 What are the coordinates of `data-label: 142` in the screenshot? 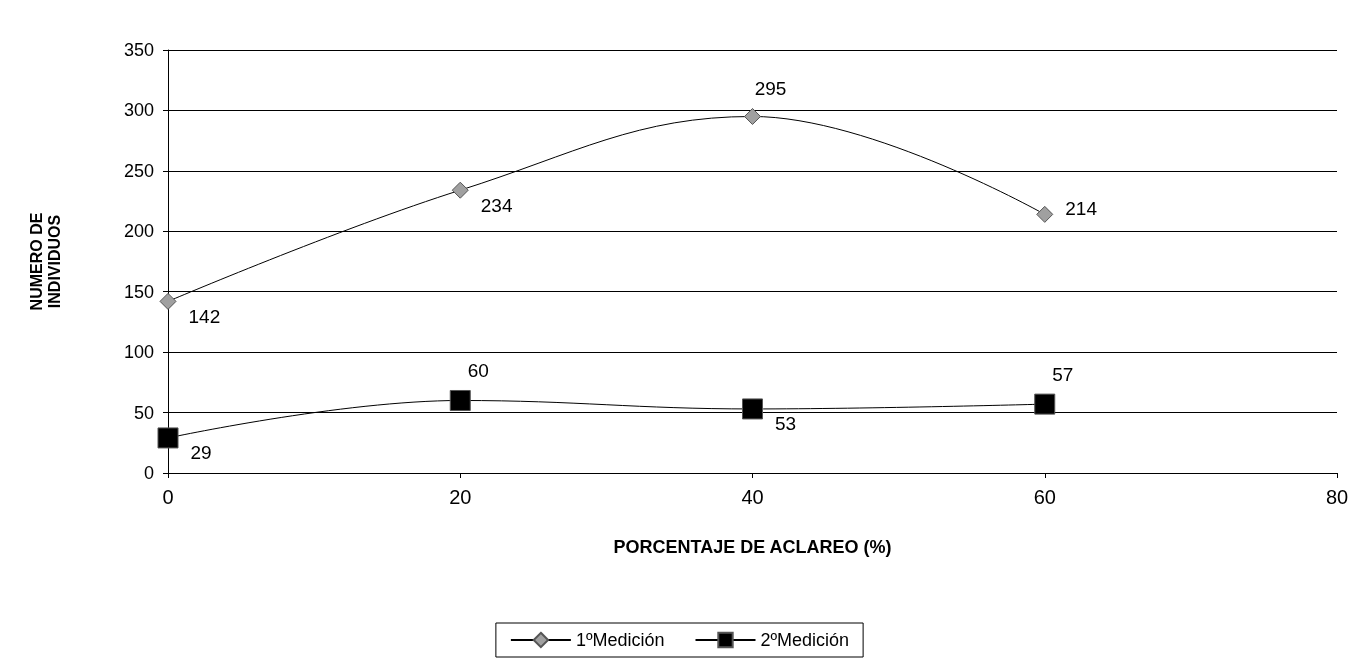 It's located at (204, 316).